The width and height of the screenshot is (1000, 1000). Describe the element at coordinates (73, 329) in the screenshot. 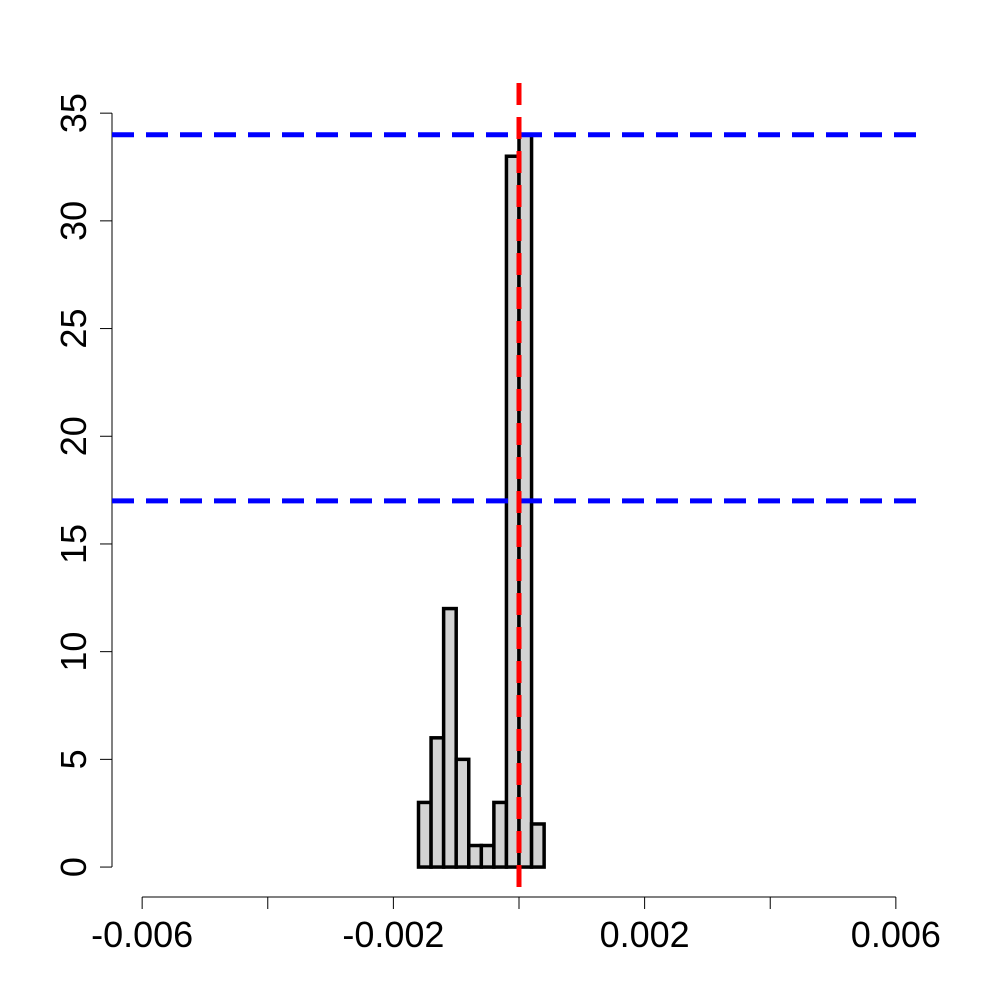

I see `y-tick-label: 25` at that location.